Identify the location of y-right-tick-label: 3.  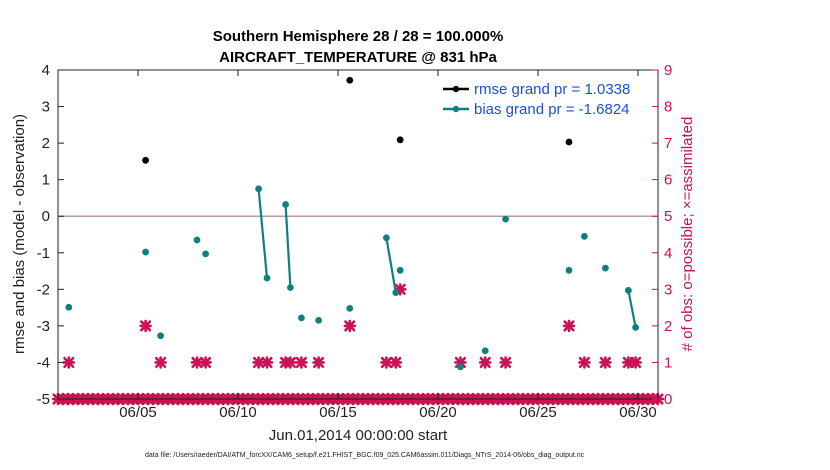
(668, 289).